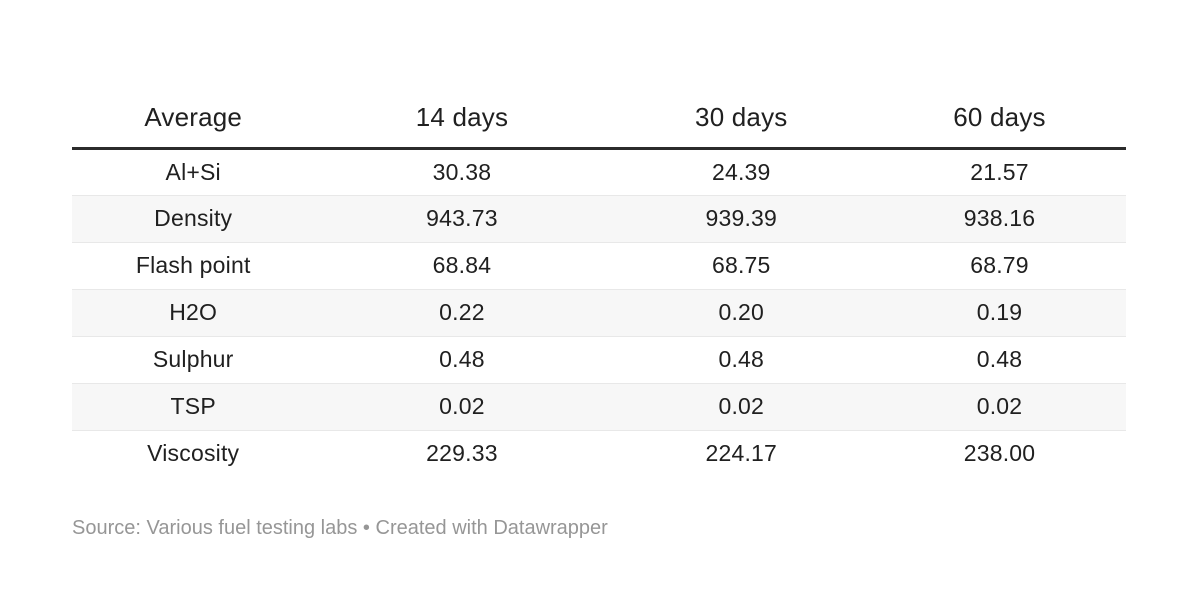 Image resolution: width=1200 pixels, height=614 pixels. What do you see at coordinates (193, 171) in the screenshot?
I see `row-label: Al+Si` at bounding box center [193, 171].